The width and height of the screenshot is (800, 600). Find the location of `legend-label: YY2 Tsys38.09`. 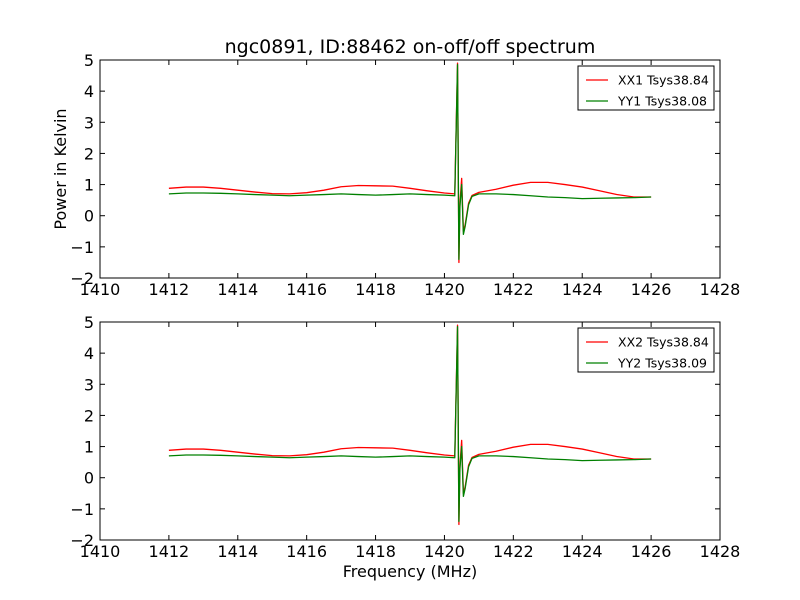

legend-label: YY2 Tsys38.09 is located at coordinates (662, 363).